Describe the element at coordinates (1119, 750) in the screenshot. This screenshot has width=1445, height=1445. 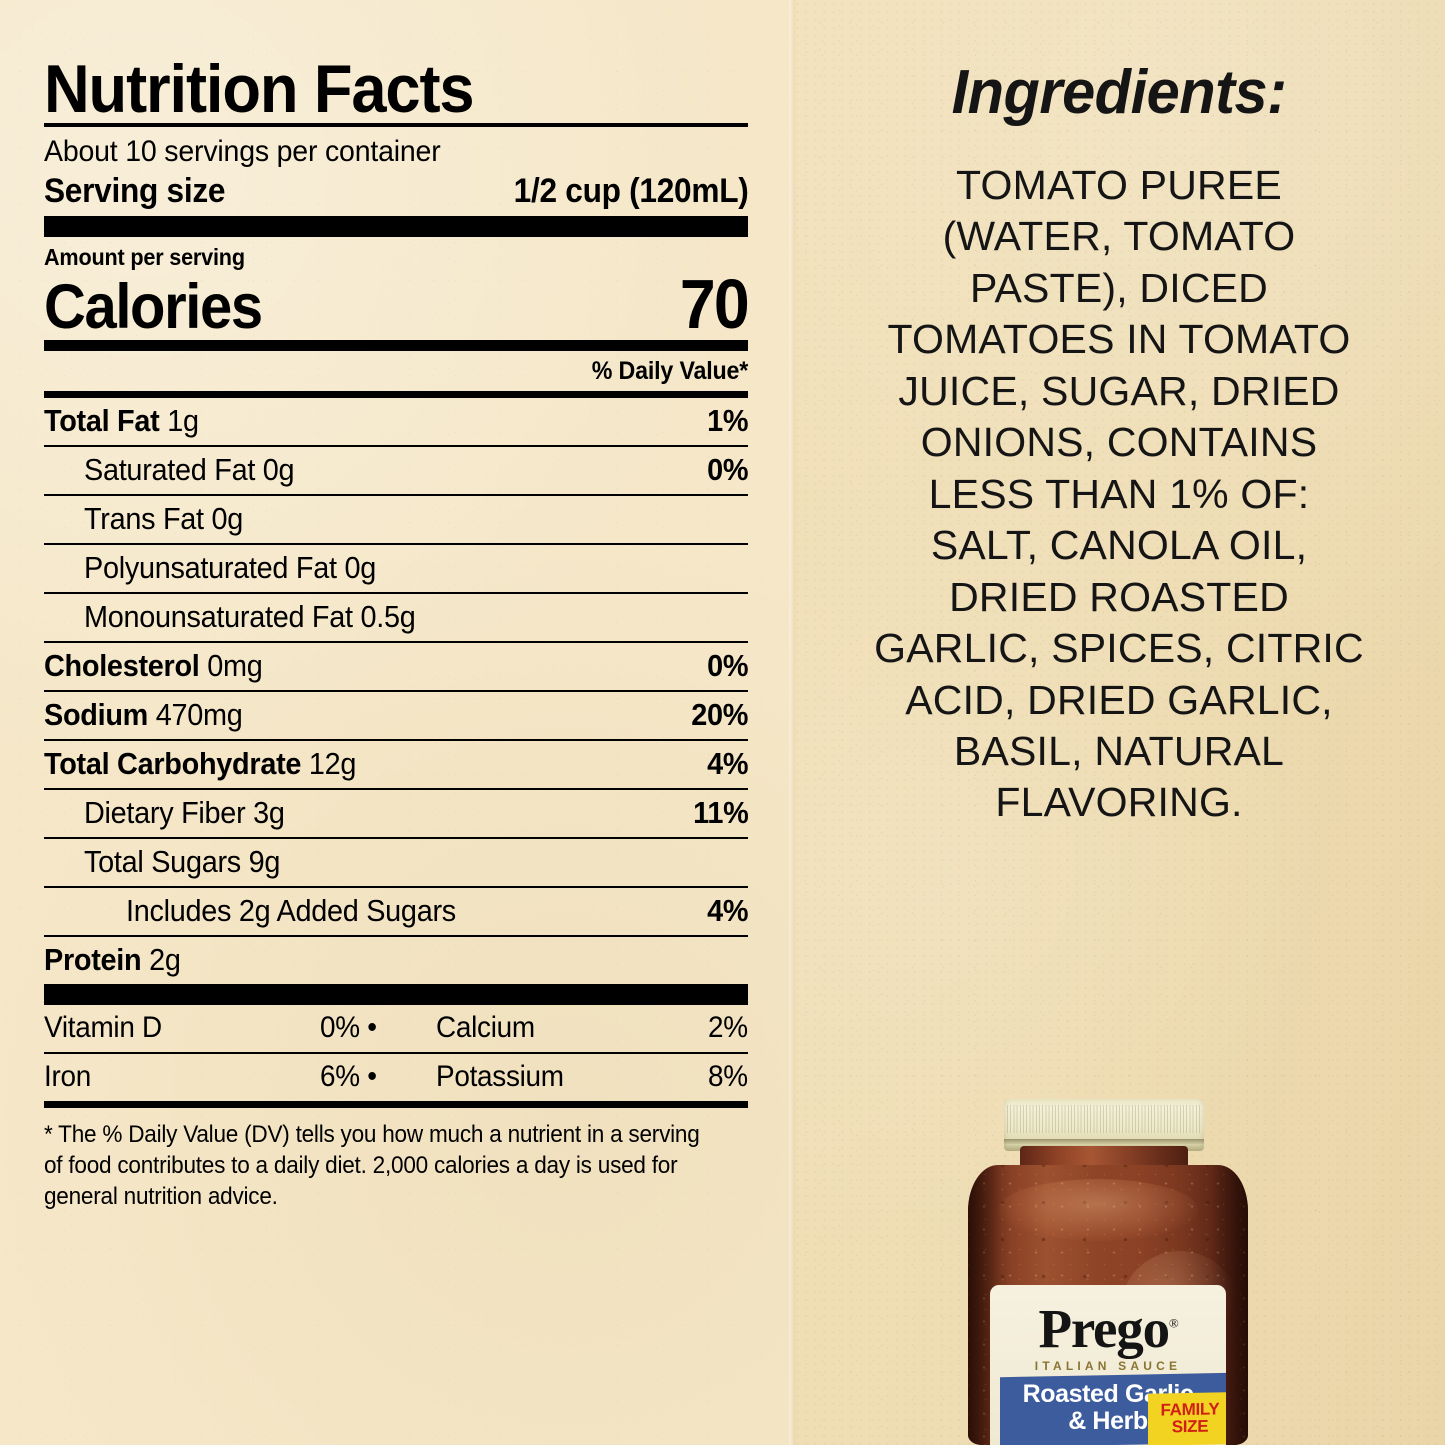
I see `ingredients-line: BASIL, NATURAL` at that location.